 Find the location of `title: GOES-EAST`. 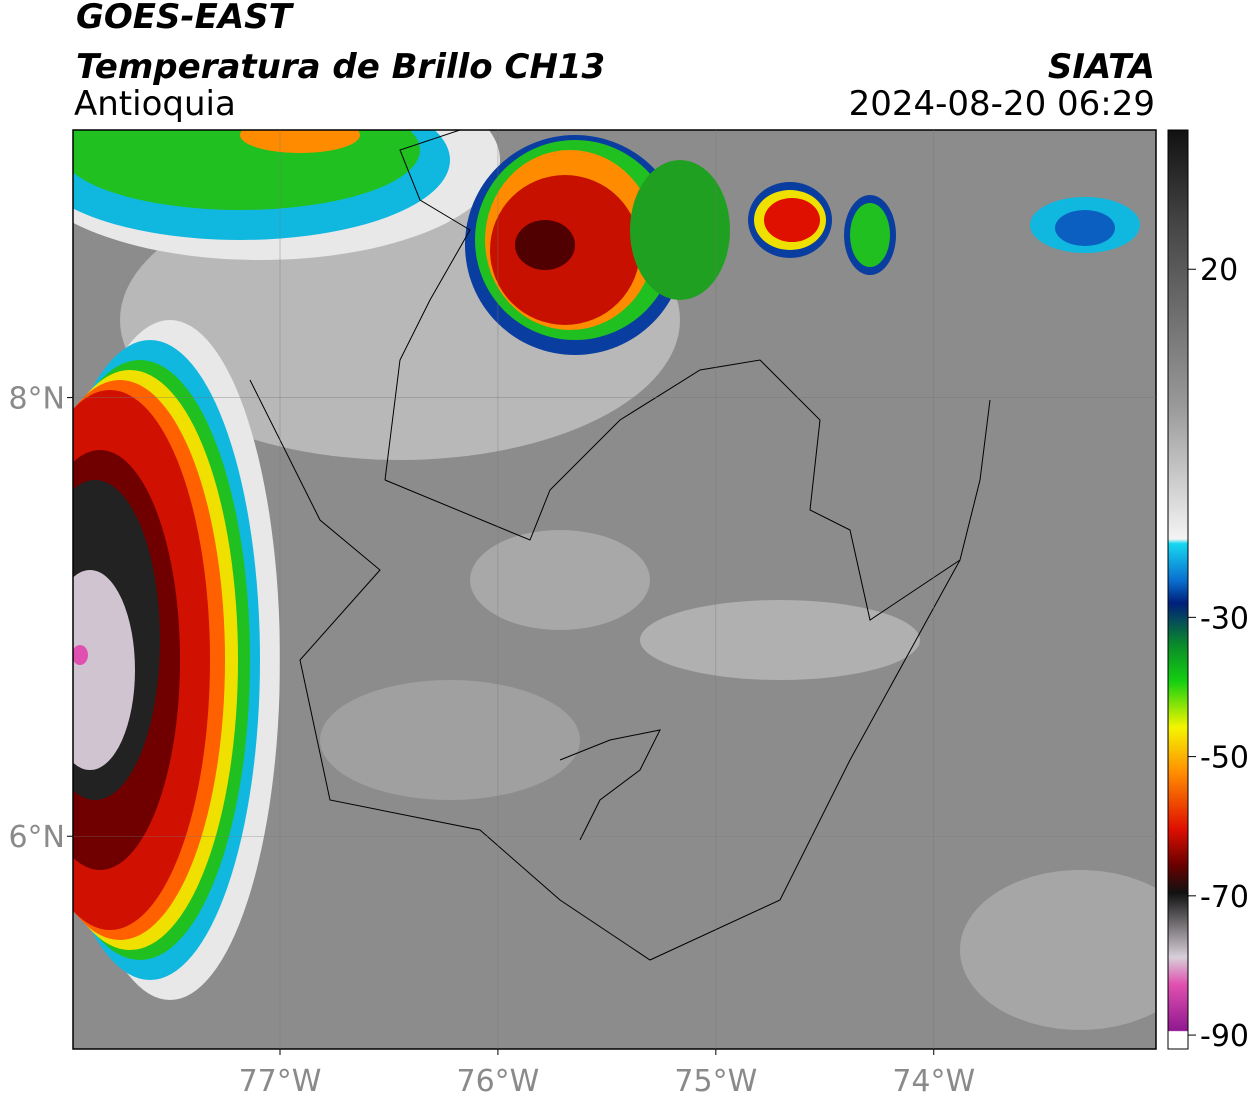

title: GOES-EAST is located at coordinates (185, 18).